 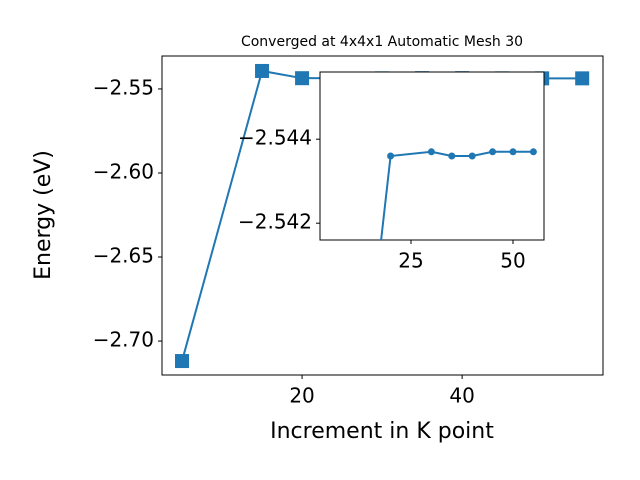 What do you see at coordinates (123, 87) in the screenshot?
I see `y-tick-label: −2.55` at bounding box center [123, 87].